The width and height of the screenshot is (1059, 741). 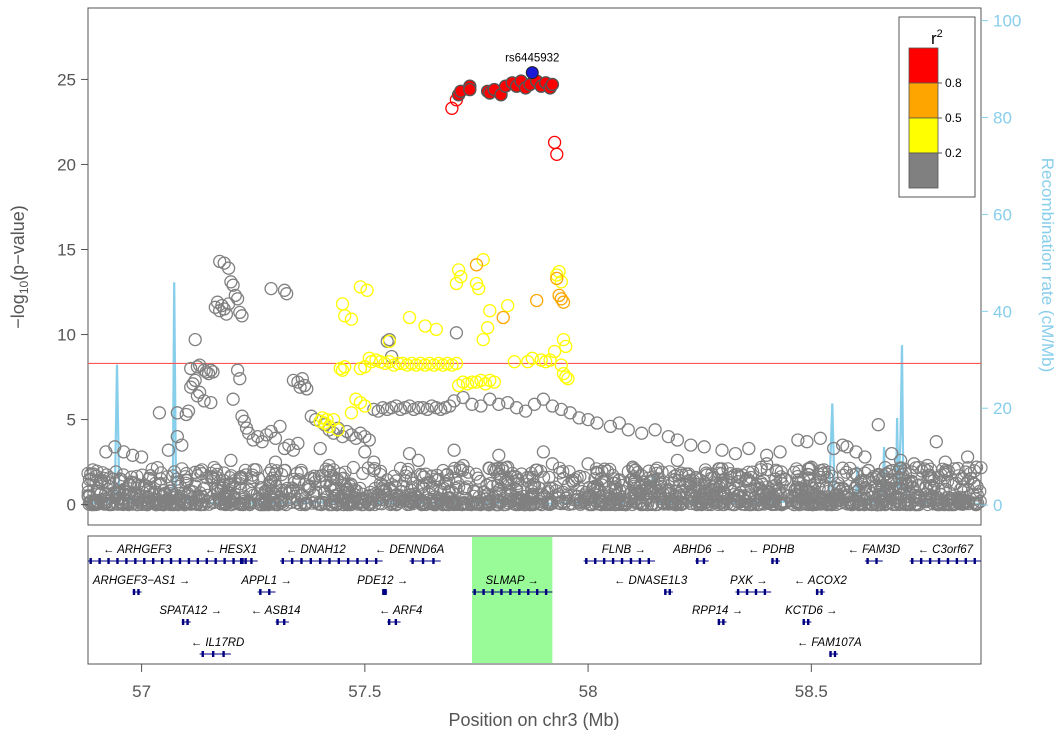 What do you see at coordinates (953, 118) in the screenshot?
I see `legend-tick-label: 0.5` at bounding box center [953, 118].